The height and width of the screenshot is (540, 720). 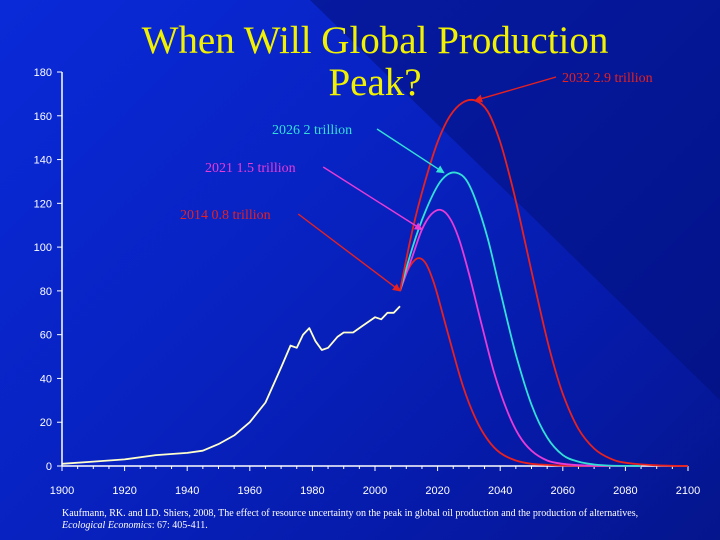 What do you see at coordinates (43, 73) in the screenshot?
I see `y-tick-label: 180` at bounding box center [43, 73].